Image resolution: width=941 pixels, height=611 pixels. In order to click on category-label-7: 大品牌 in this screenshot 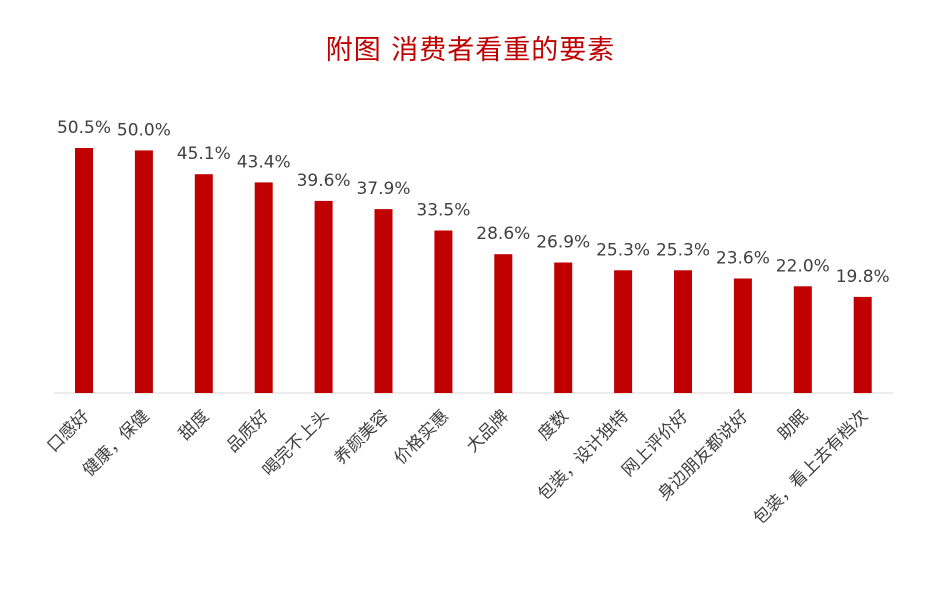, I will do `click(488, 431)`.